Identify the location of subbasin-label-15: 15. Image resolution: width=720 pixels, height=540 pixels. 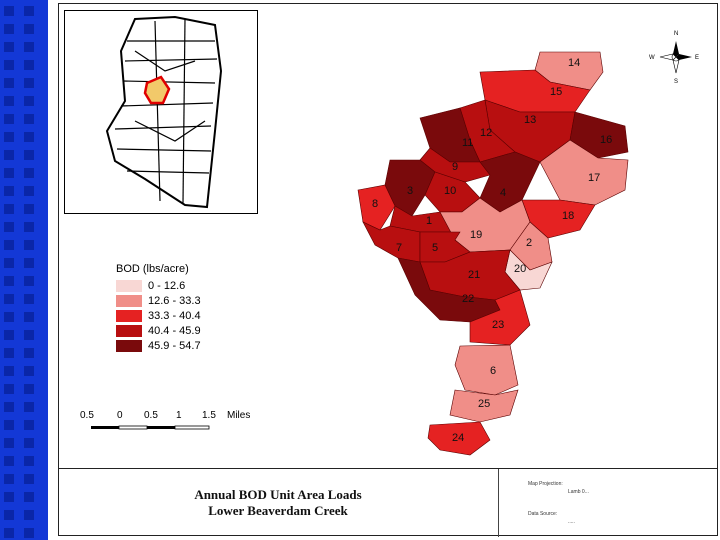
(556, 92).